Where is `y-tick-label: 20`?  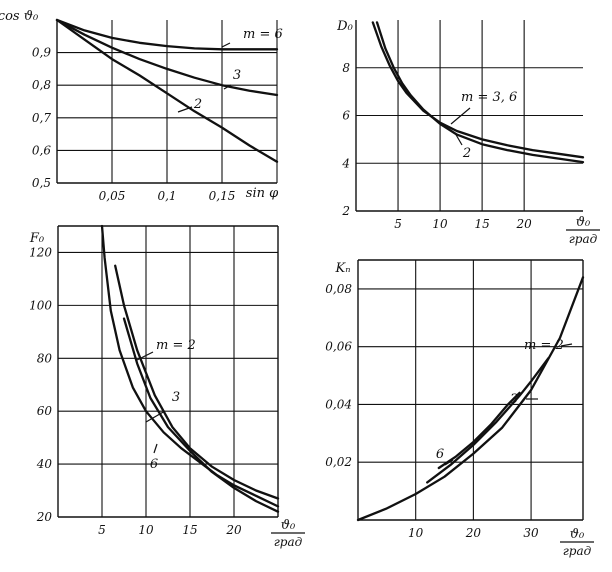
y-tick-label: 20 is located at coordinates (44, 517).